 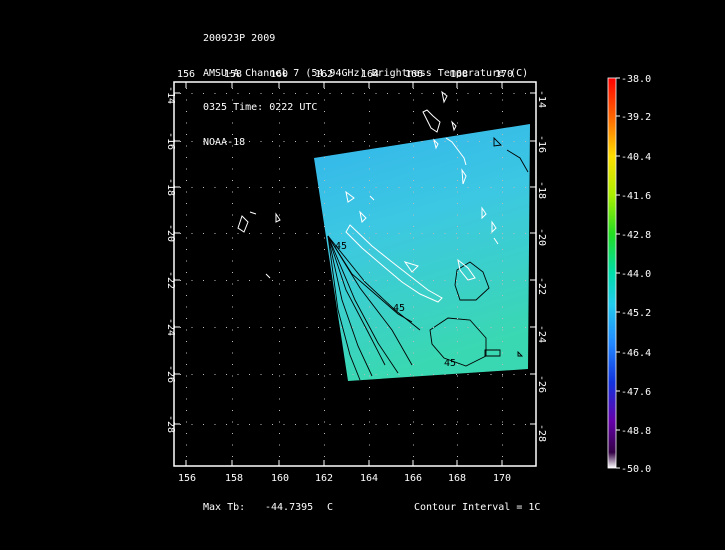 What do you see at coordinates (636, 117) in the screenshot?
I see `colorbar-label: -39.2` at bounding box center [636, 117].